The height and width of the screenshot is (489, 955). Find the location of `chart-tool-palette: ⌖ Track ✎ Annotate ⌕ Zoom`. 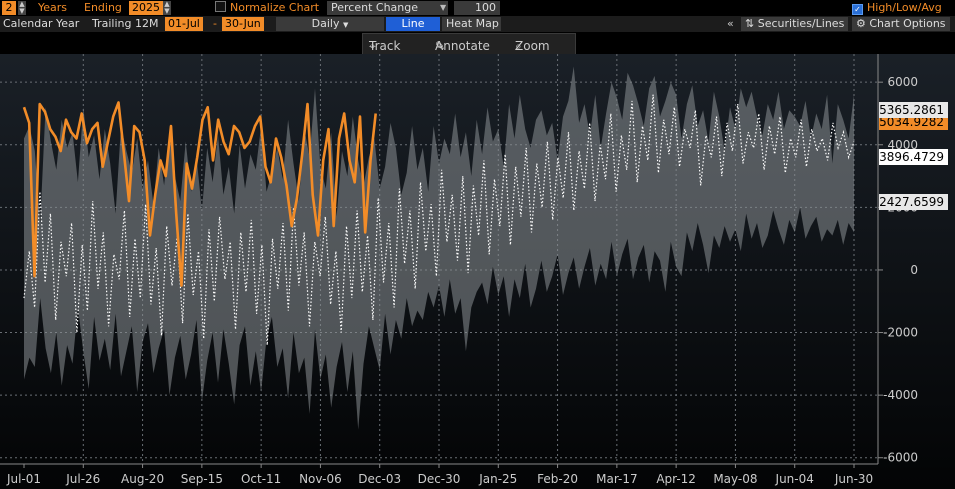

chart-tool-palette: ⌖ Track ✎ Annotate ⌕ Zoom is located at coordinates (469, 44).